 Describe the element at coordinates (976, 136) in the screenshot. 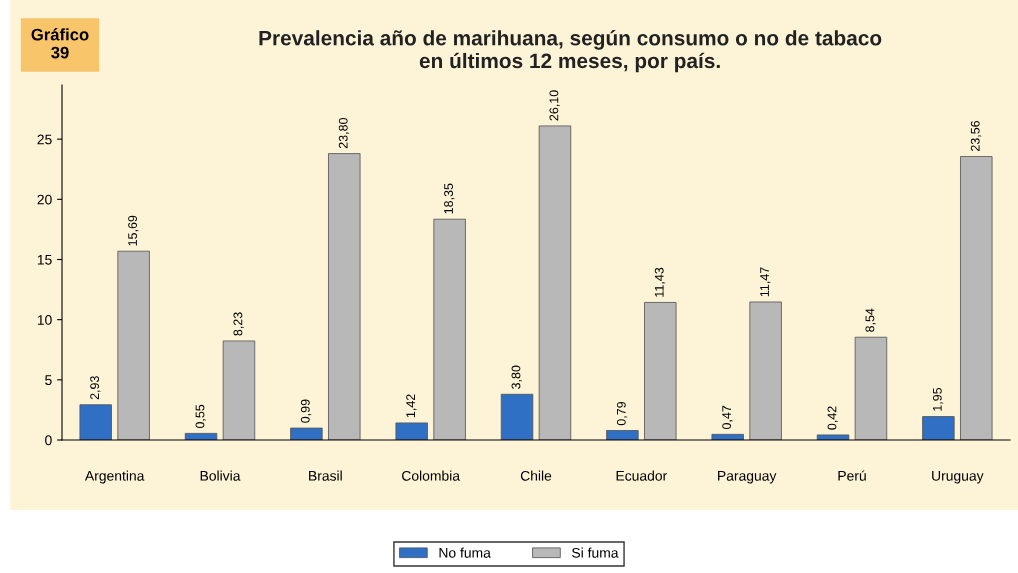

I see `data-label: 23,56` at that location.